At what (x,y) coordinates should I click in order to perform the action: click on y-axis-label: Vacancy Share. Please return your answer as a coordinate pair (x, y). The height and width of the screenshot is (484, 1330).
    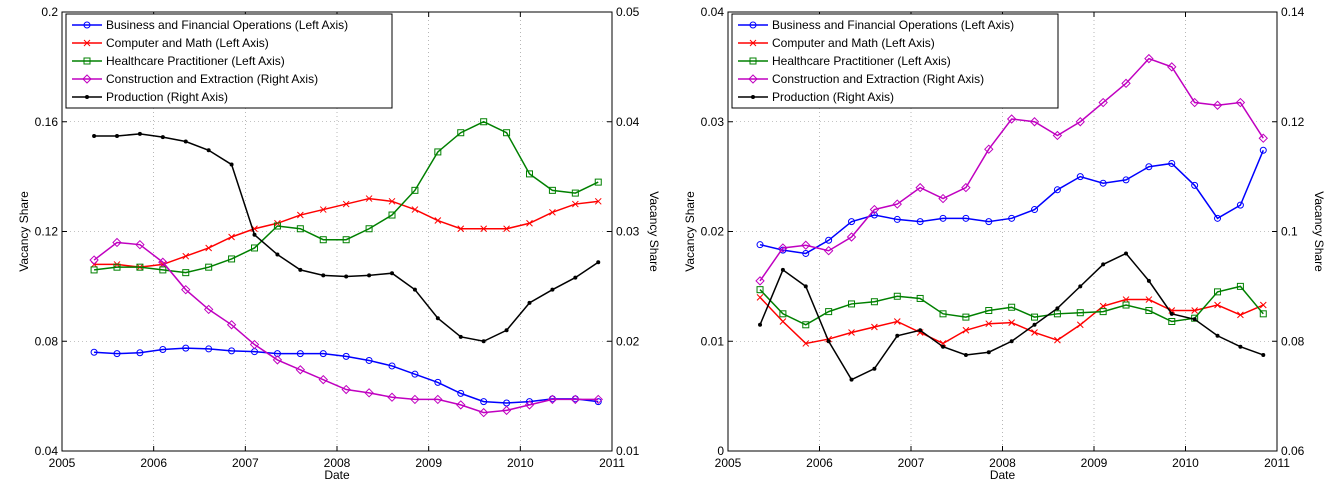
    Looking at the image, I should click on (690, 231).